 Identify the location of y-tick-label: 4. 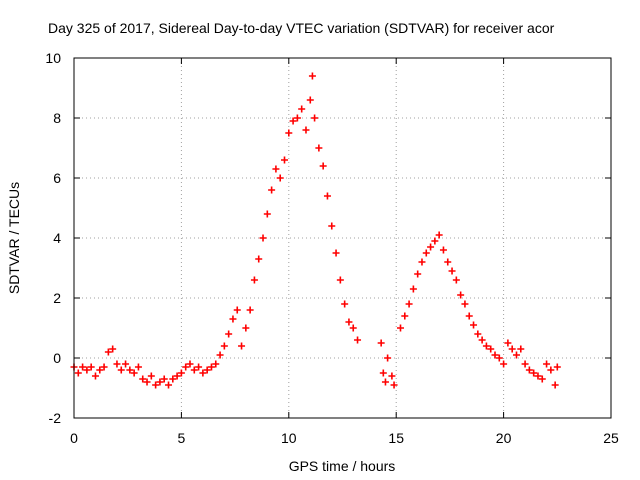
(57, 238).